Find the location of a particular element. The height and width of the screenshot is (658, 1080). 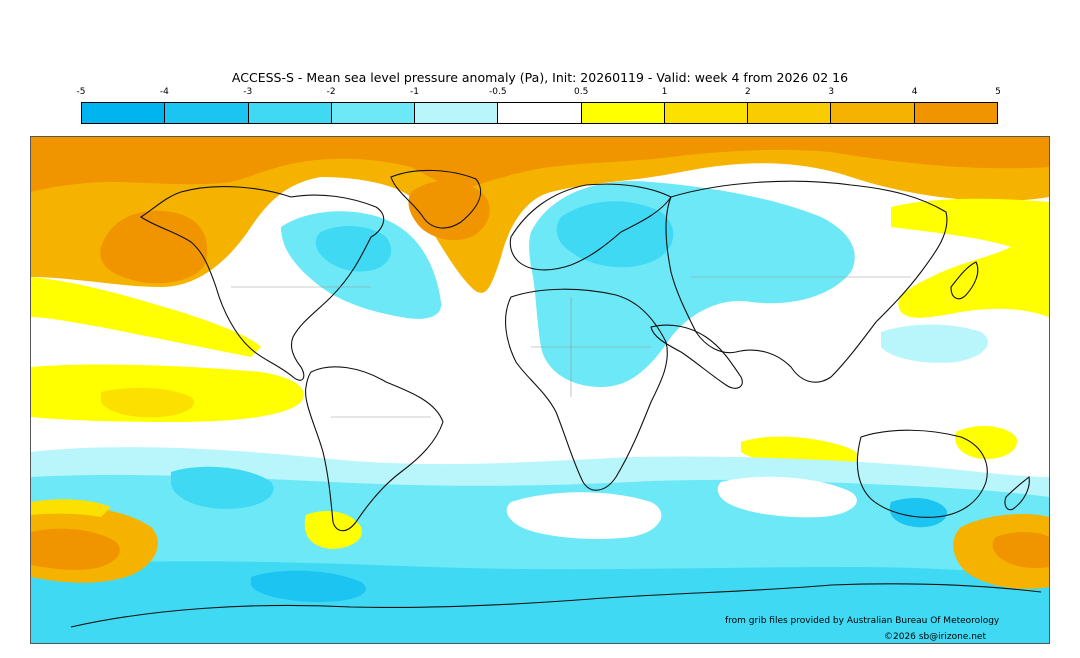

anomaly-se-pacific-outer is located at coordinates (71, 508).